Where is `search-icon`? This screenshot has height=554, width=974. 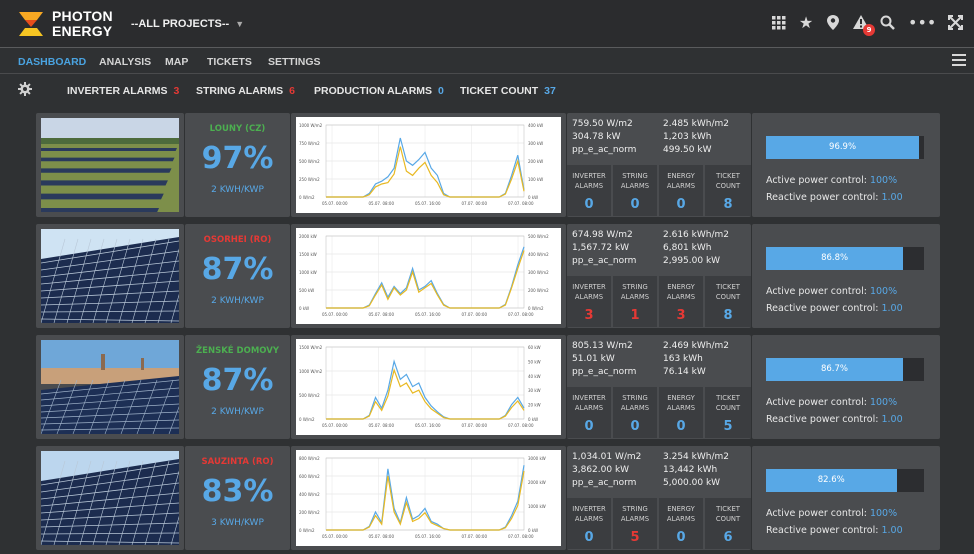
search-icon is located at coordinates (887, 23).